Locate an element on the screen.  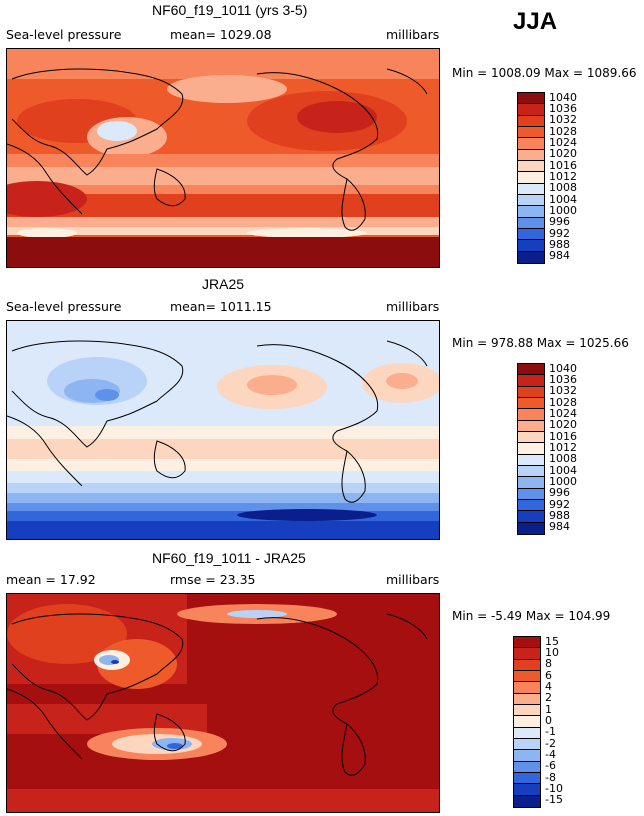
season-label: JJA is located at coordinates (535, 21).